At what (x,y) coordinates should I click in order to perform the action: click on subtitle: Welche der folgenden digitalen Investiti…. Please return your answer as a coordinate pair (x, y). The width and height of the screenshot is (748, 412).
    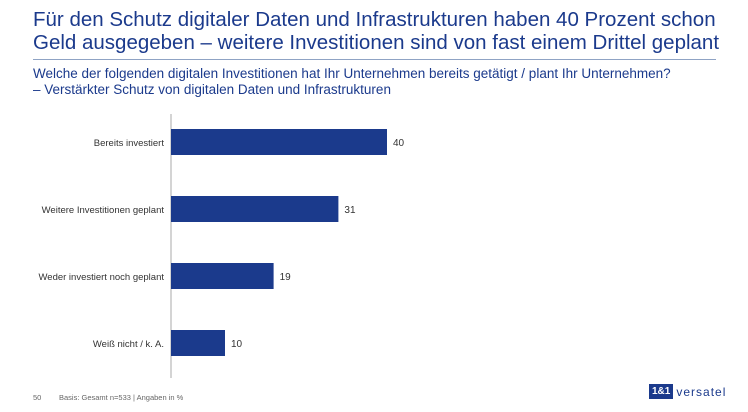
    Looking at the image, I should click on (378, 82).